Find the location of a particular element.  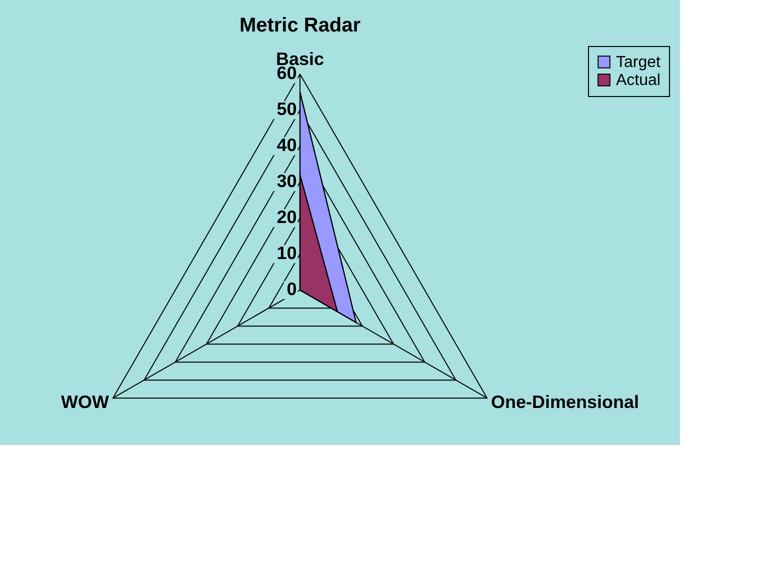

y-tick-label: 40 is located at coordinates (286, 145).